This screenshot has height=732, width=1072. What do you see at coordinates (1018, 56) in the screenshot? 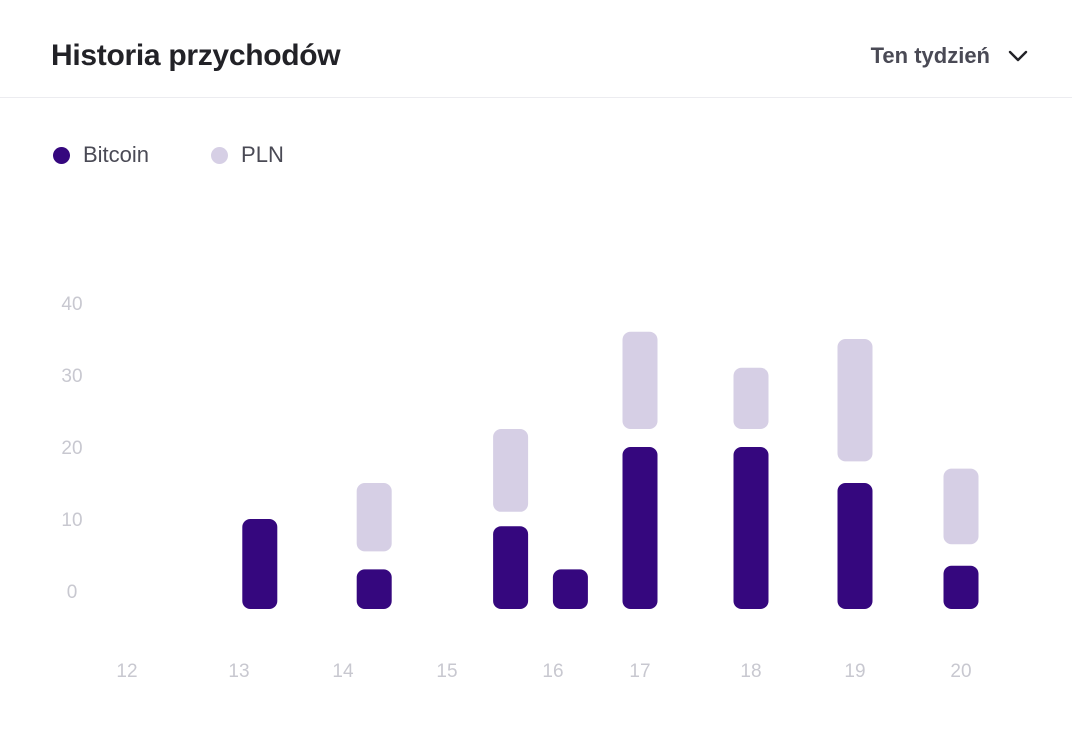
I see `chevron-down-icon` at bounding box center [1018, 56].